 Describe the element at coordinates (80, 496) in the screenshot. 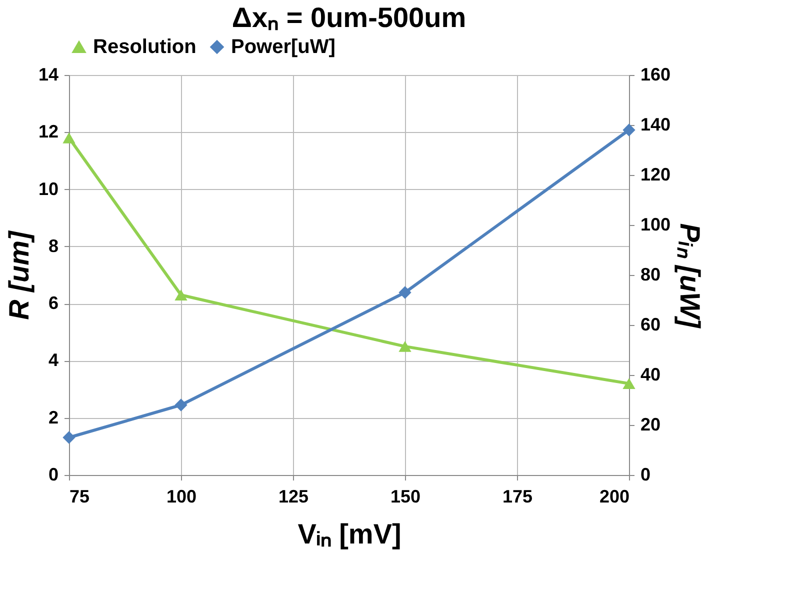

I see `x-tick-label: 75` at that location.